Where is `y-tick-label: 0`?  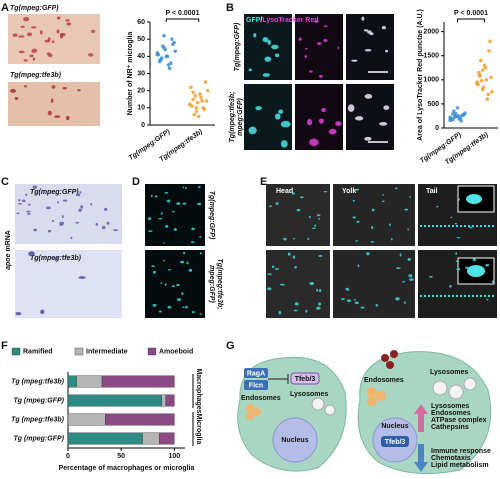 y-tick-label: 0 is located at coordinates (437, 128).